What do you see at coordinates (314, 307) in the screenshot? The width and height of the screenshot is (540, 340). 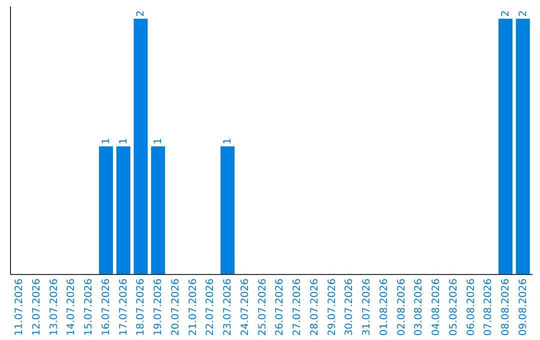 I see `x-tick-label: 28.07.2026` at bounding box center [314, 307].